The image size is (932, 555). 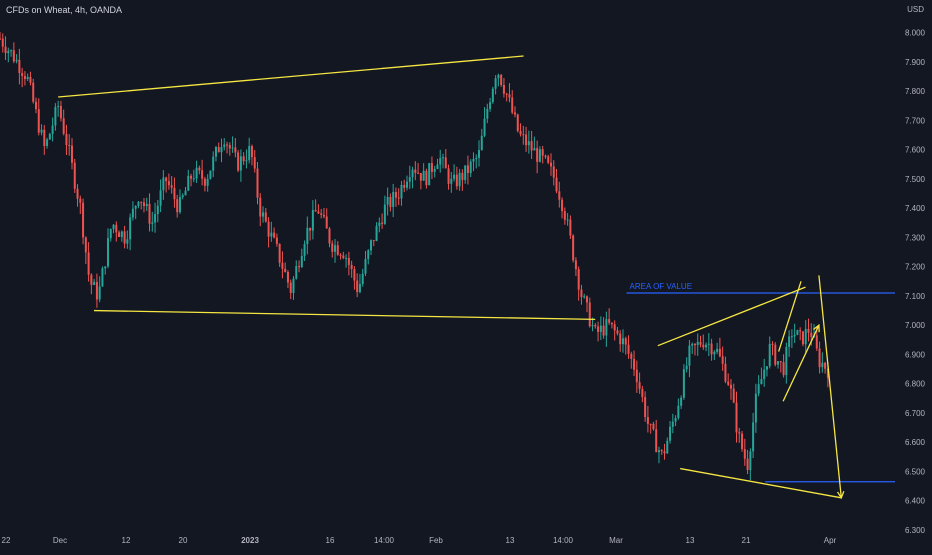 What do you see at coordinates (915, 179) in the screenshot?
I see `y-tick-label: 7.500` at bounding box center [915, 179].